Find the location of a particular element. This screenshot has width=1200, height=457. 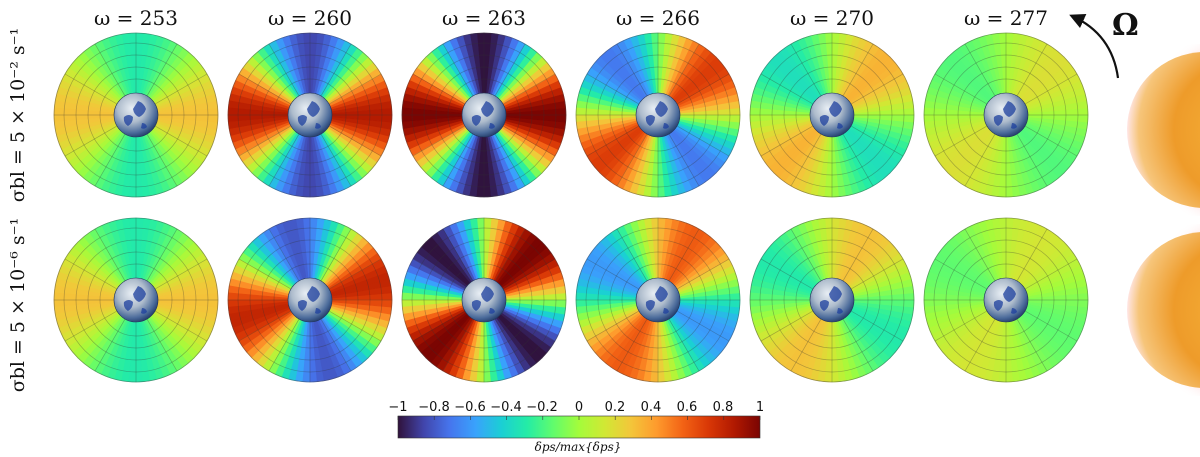

colorbar-tick-label: −0.4 is located at coordinates (506, 407).